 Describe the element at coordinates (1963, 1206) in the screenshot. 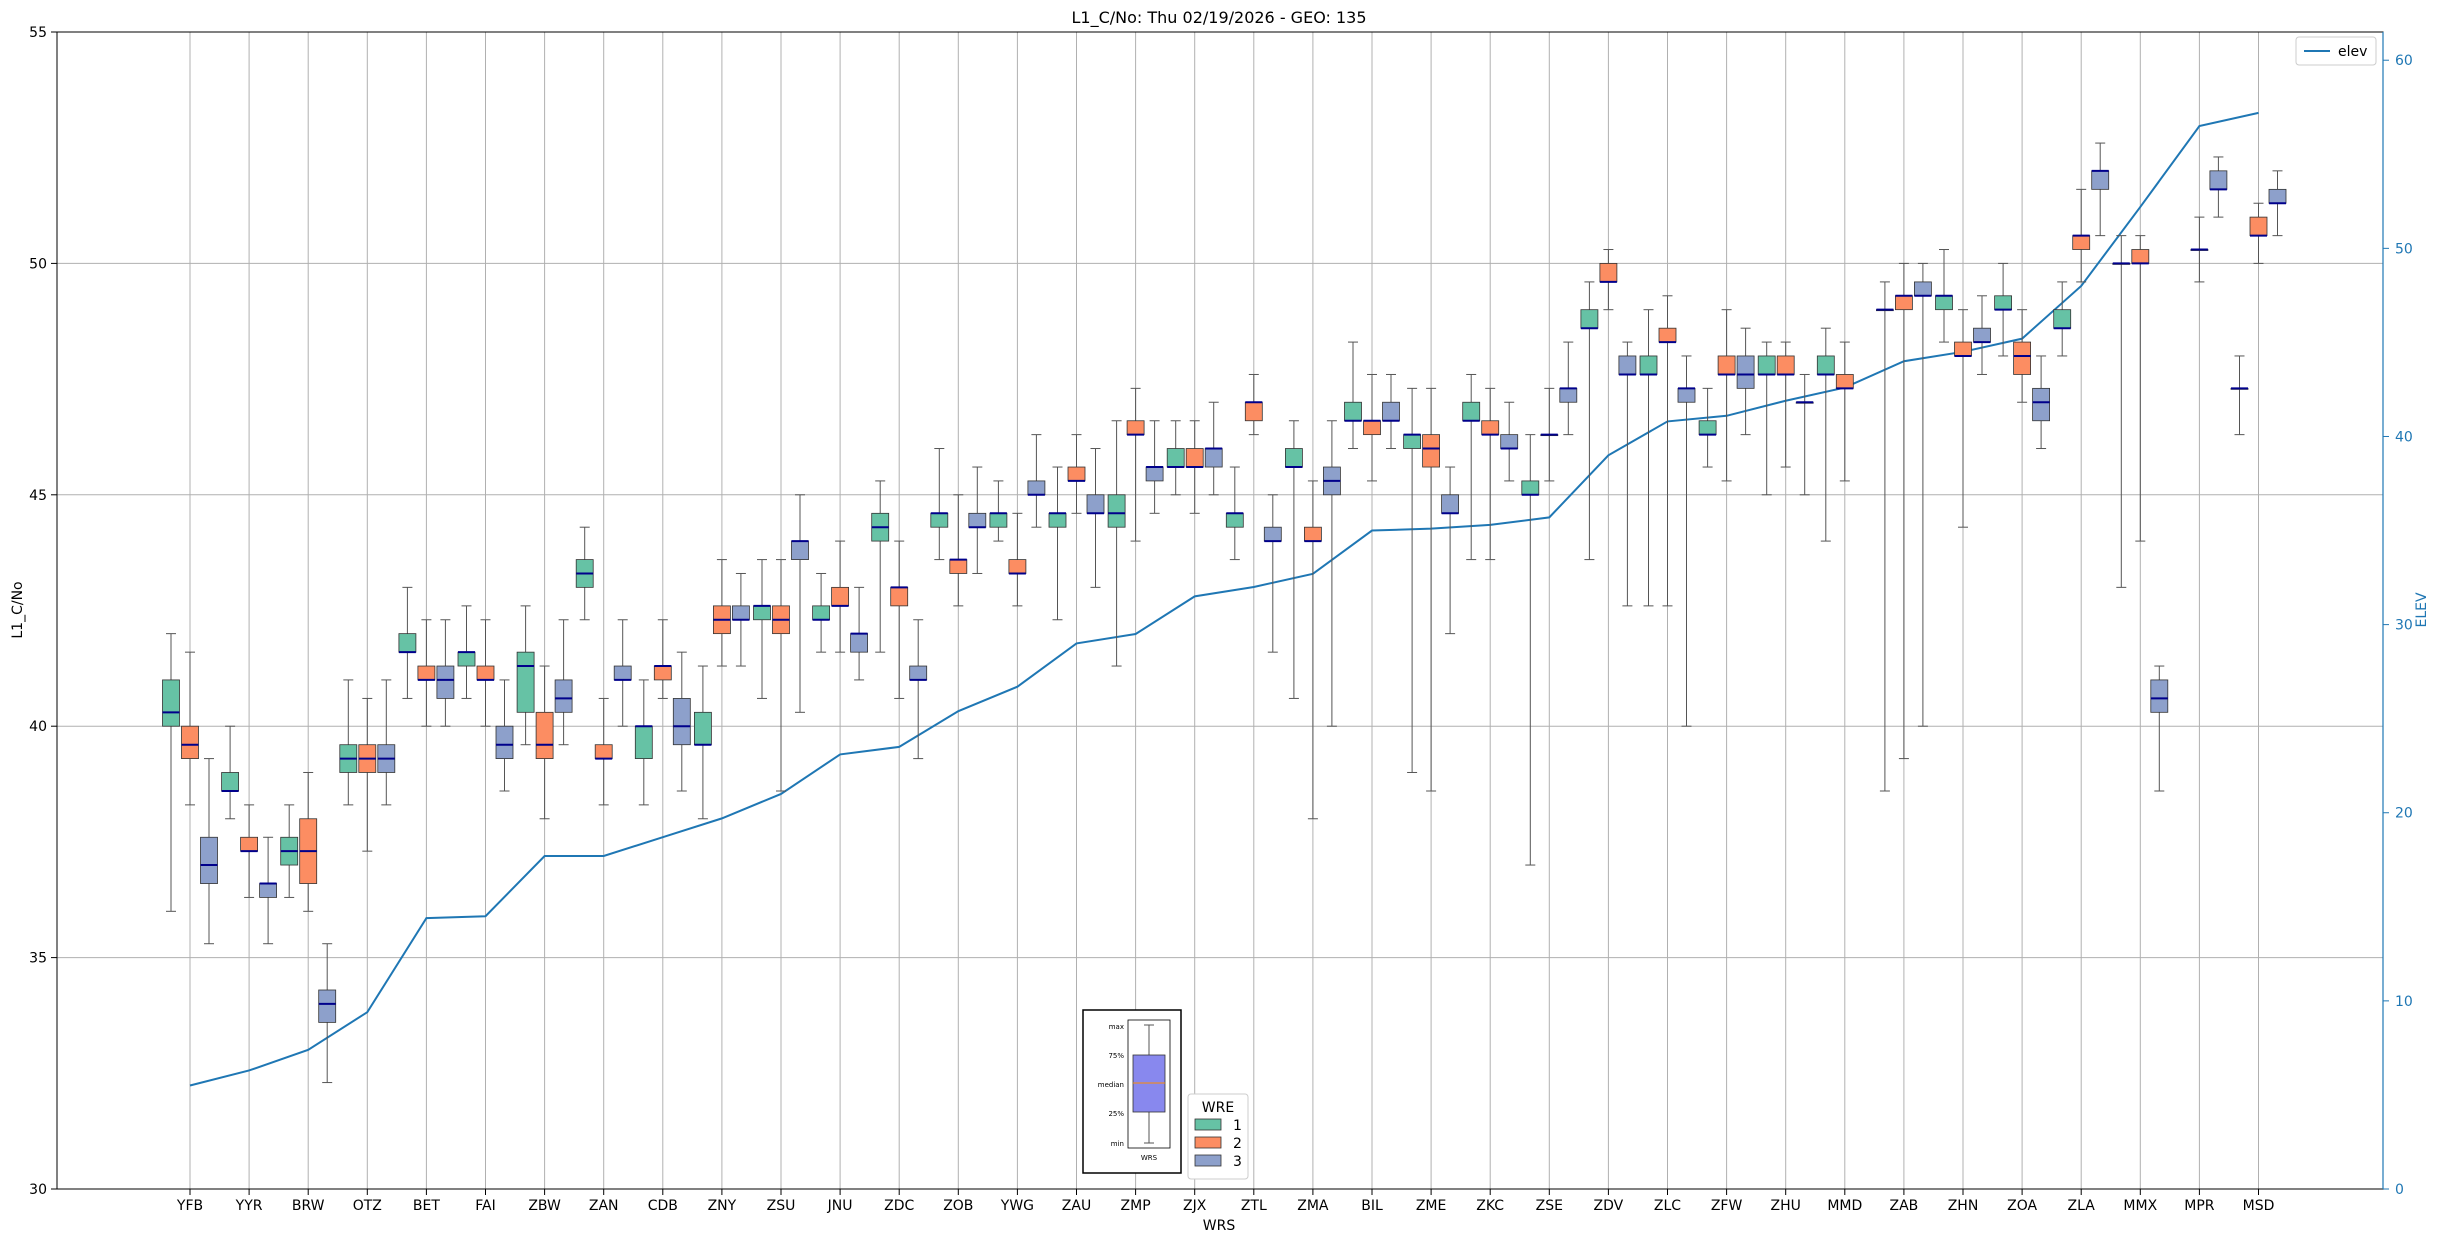

I see `x-tick-label: ZHN` at that location.